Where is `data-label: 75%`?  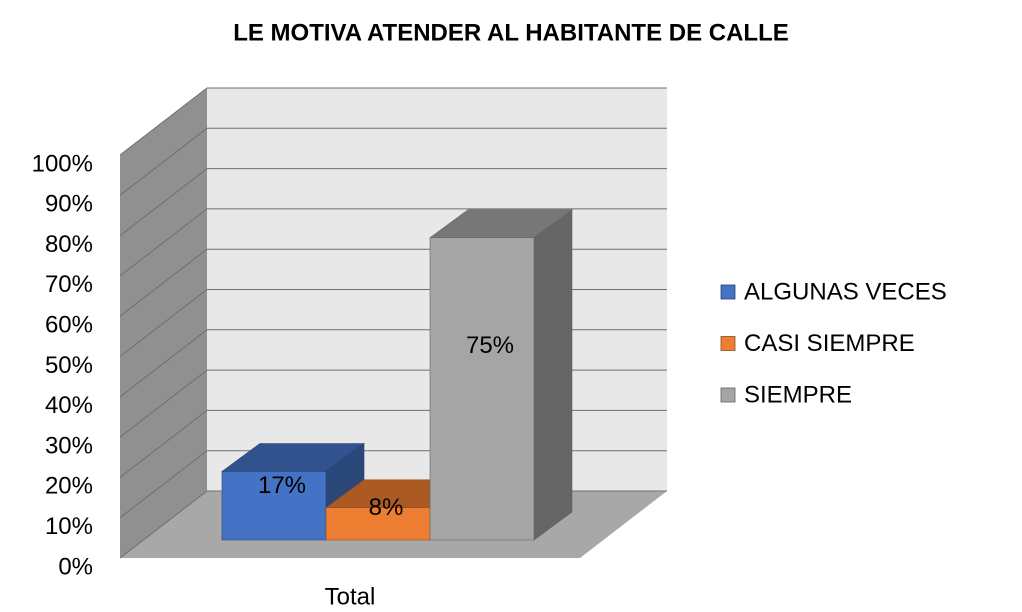 data-label: 75% is located at coordinates (490, 345).